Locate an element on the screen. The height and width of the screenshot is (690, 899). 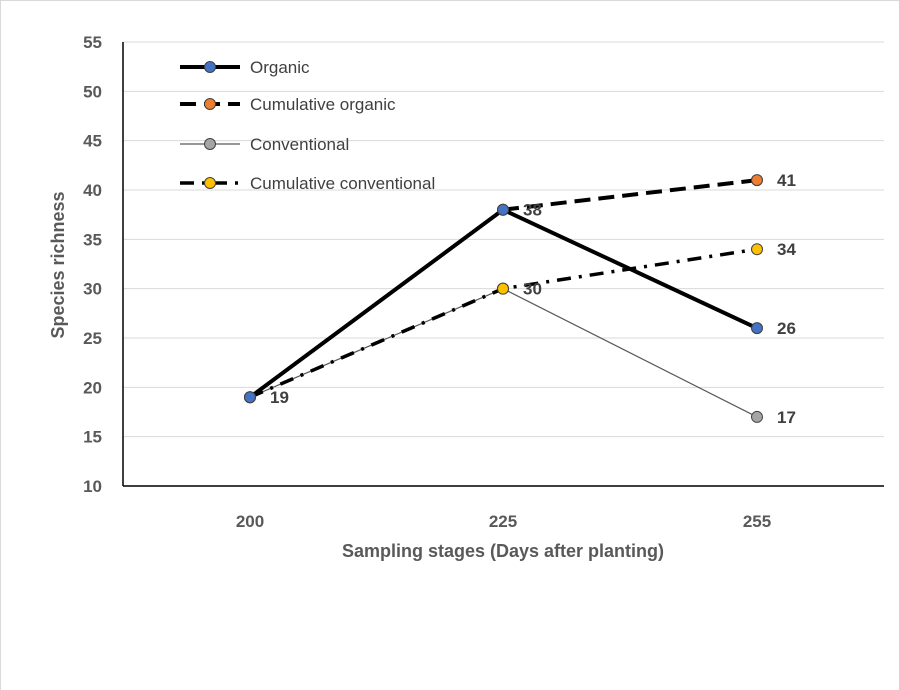
y-tick-label: 40 is located at coordinates (92, 190).